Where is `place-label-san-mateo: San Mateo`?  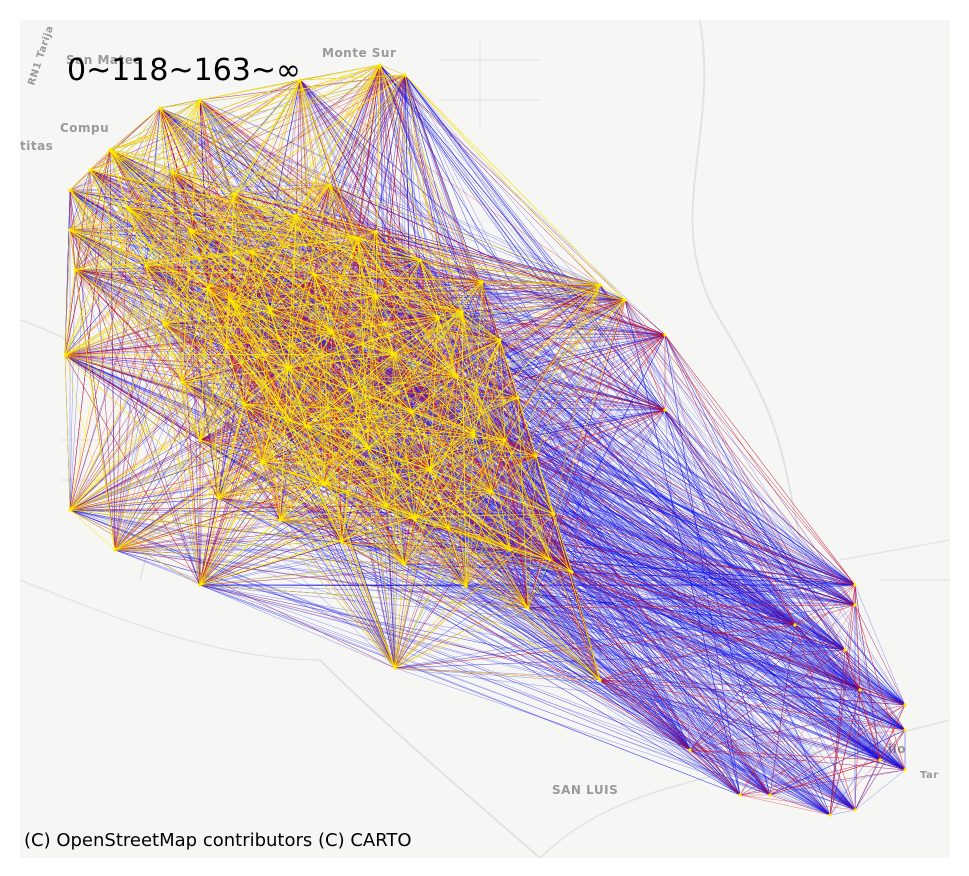
place-label-san-mateo: San Mateo is located at coordinates (104, 60).